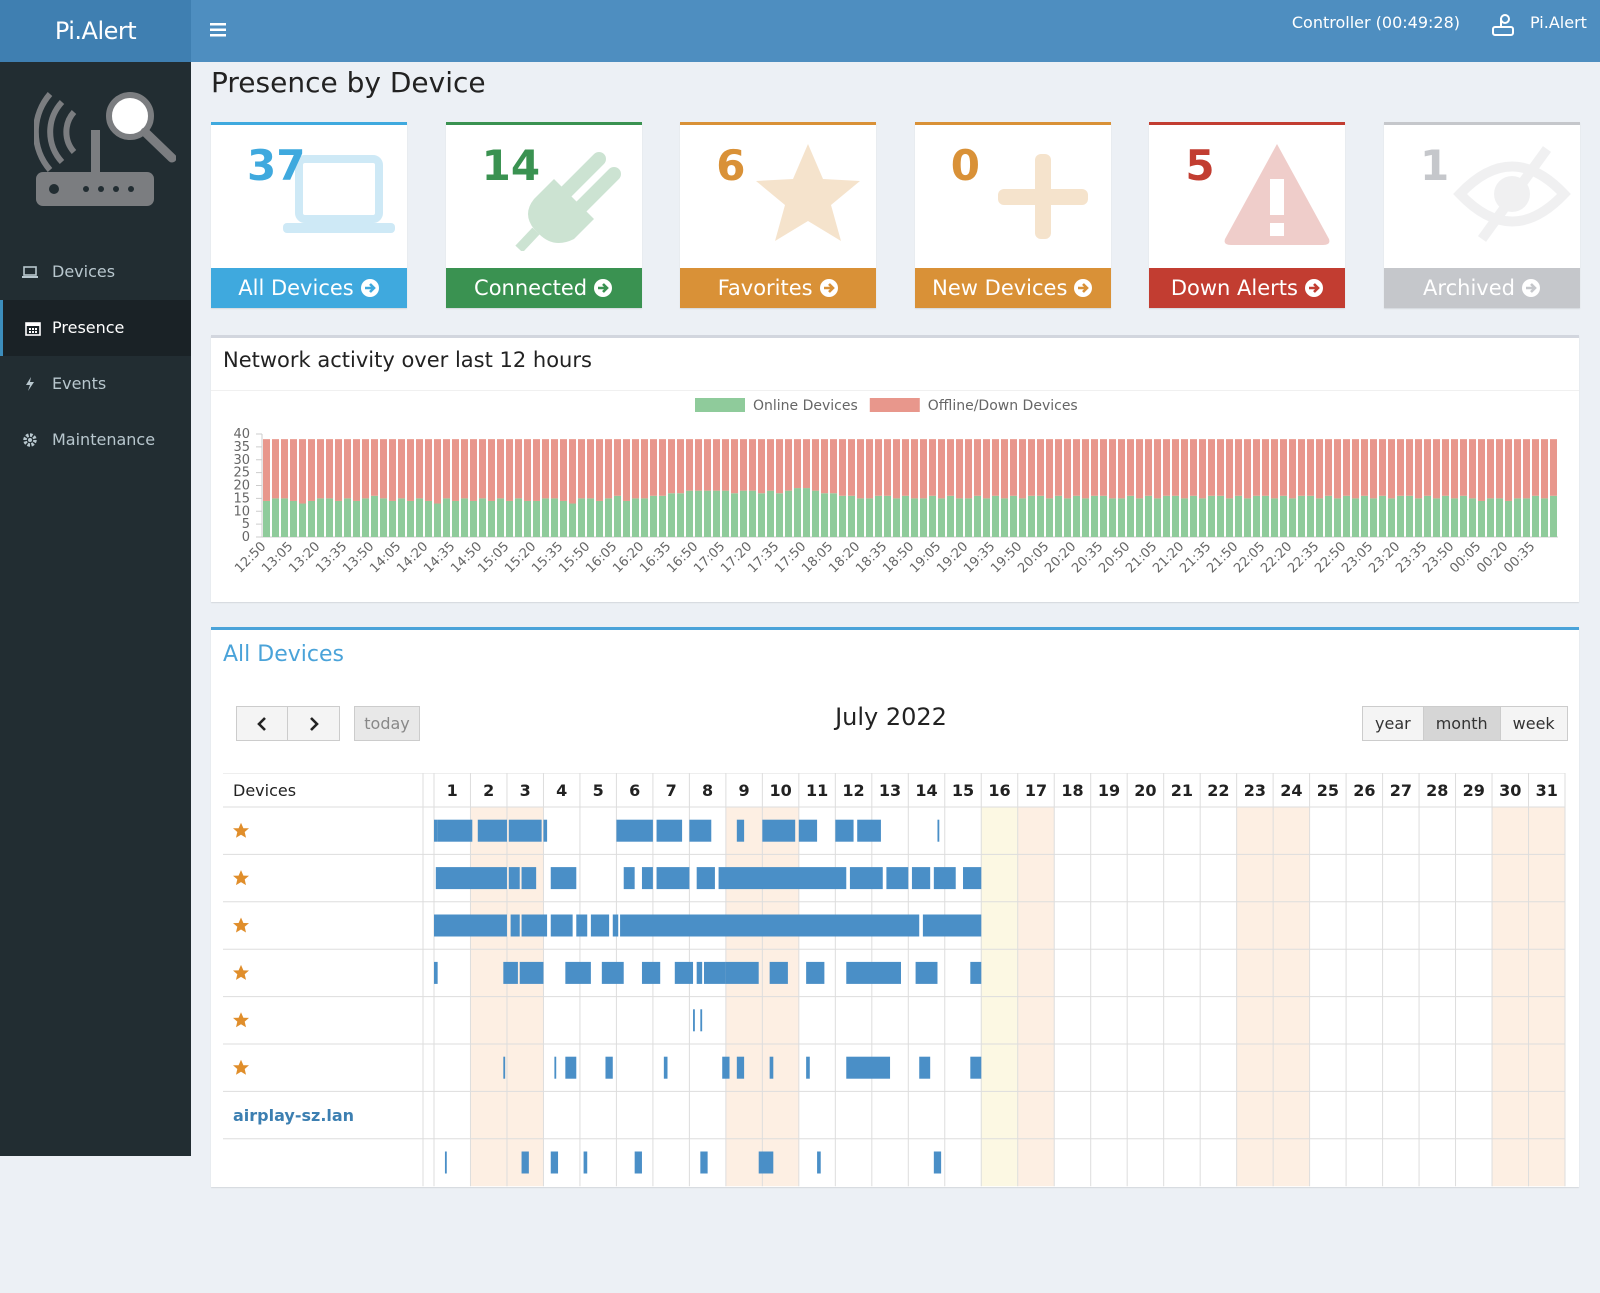 Image resolution: width=1600 pixels, height=1293 pixels. Describe the element at coordinates (1012, 215) in the screenshot. I see `stat-tile: 0 New Devices` at that location.